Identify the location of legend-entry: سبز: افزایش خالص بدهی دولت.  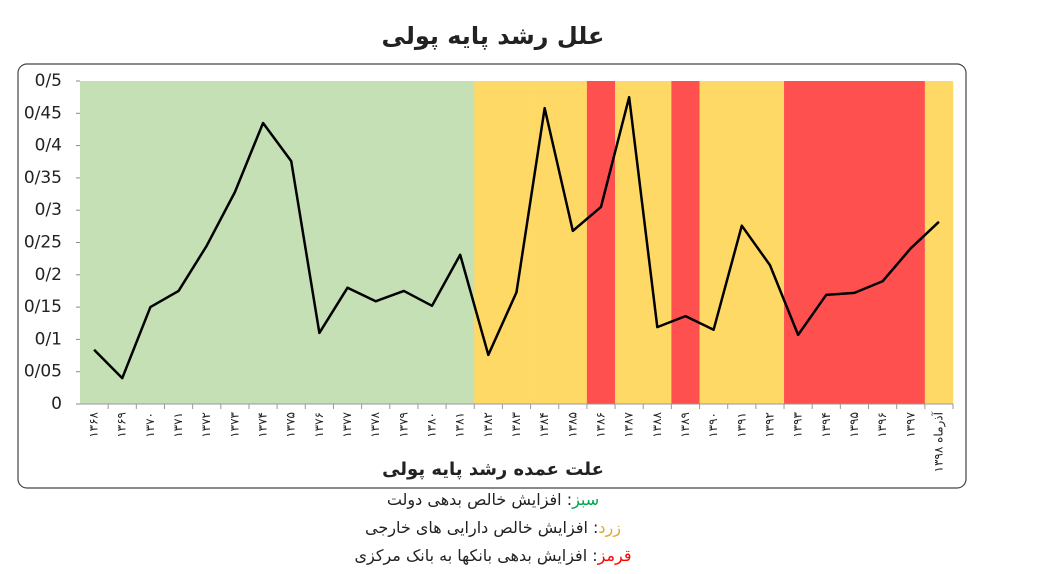
(493, 499).